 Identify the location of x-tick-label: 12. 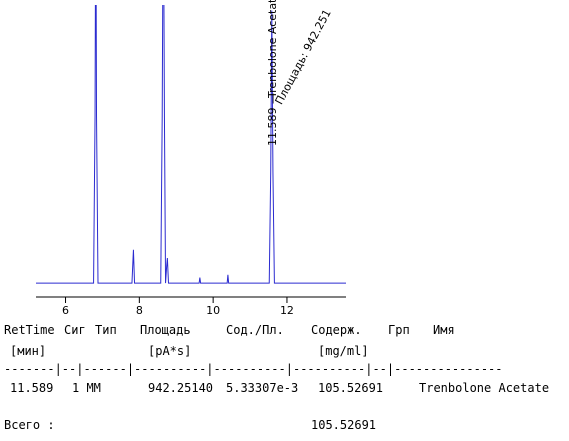
(287, 310).